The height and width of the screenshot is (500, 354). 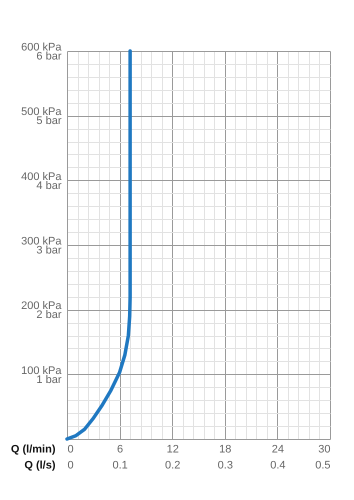 I want to click on x2-tick-label: 0.2, so click(x=172, y=466).